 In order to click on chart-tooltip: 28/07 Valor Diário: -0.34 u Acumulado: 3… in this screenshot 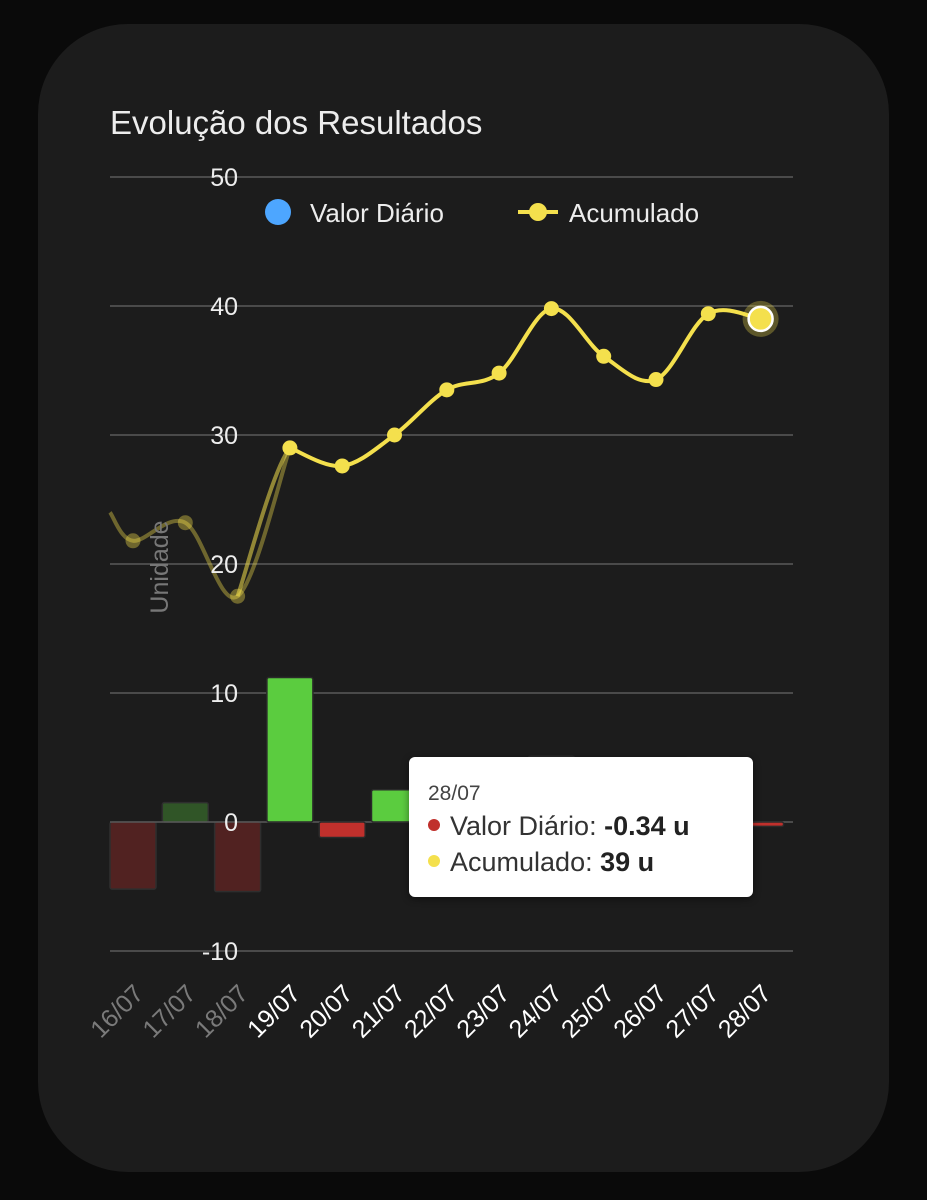, I will do `click(581, 827)`.